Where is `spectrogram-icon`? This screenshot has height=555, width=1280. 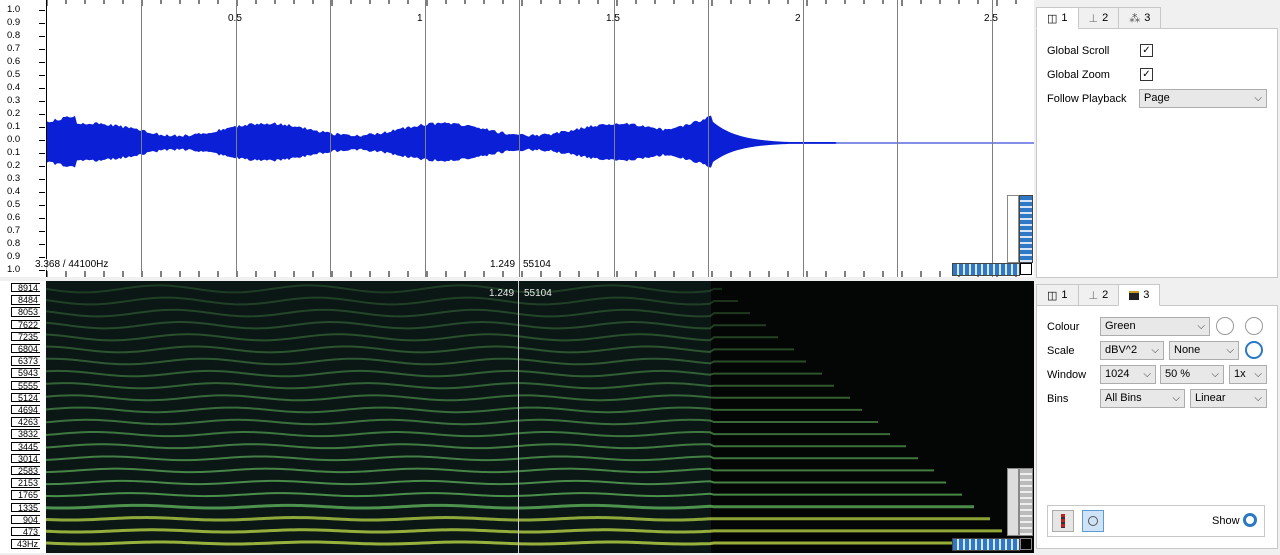 spectrogram-icon is located at coordinates (1134, 295).